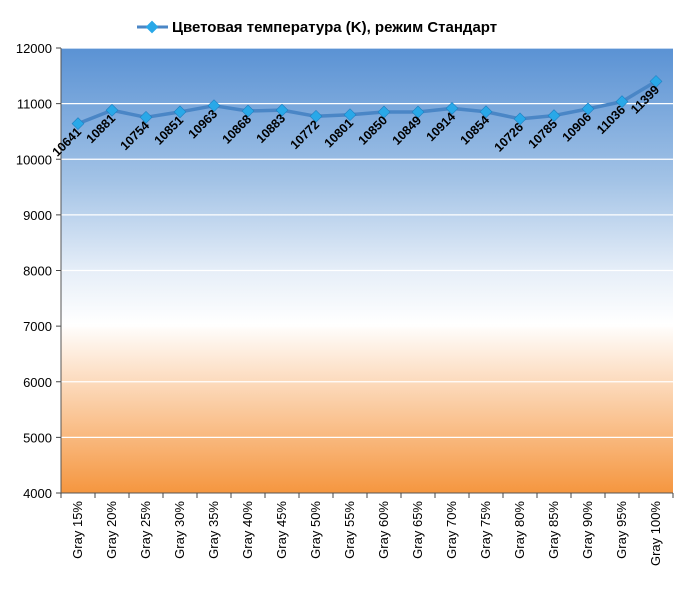 This screenshot has width=693, height=600. I want to click on x-tick-label: Gray 40%, so click(247, 530).